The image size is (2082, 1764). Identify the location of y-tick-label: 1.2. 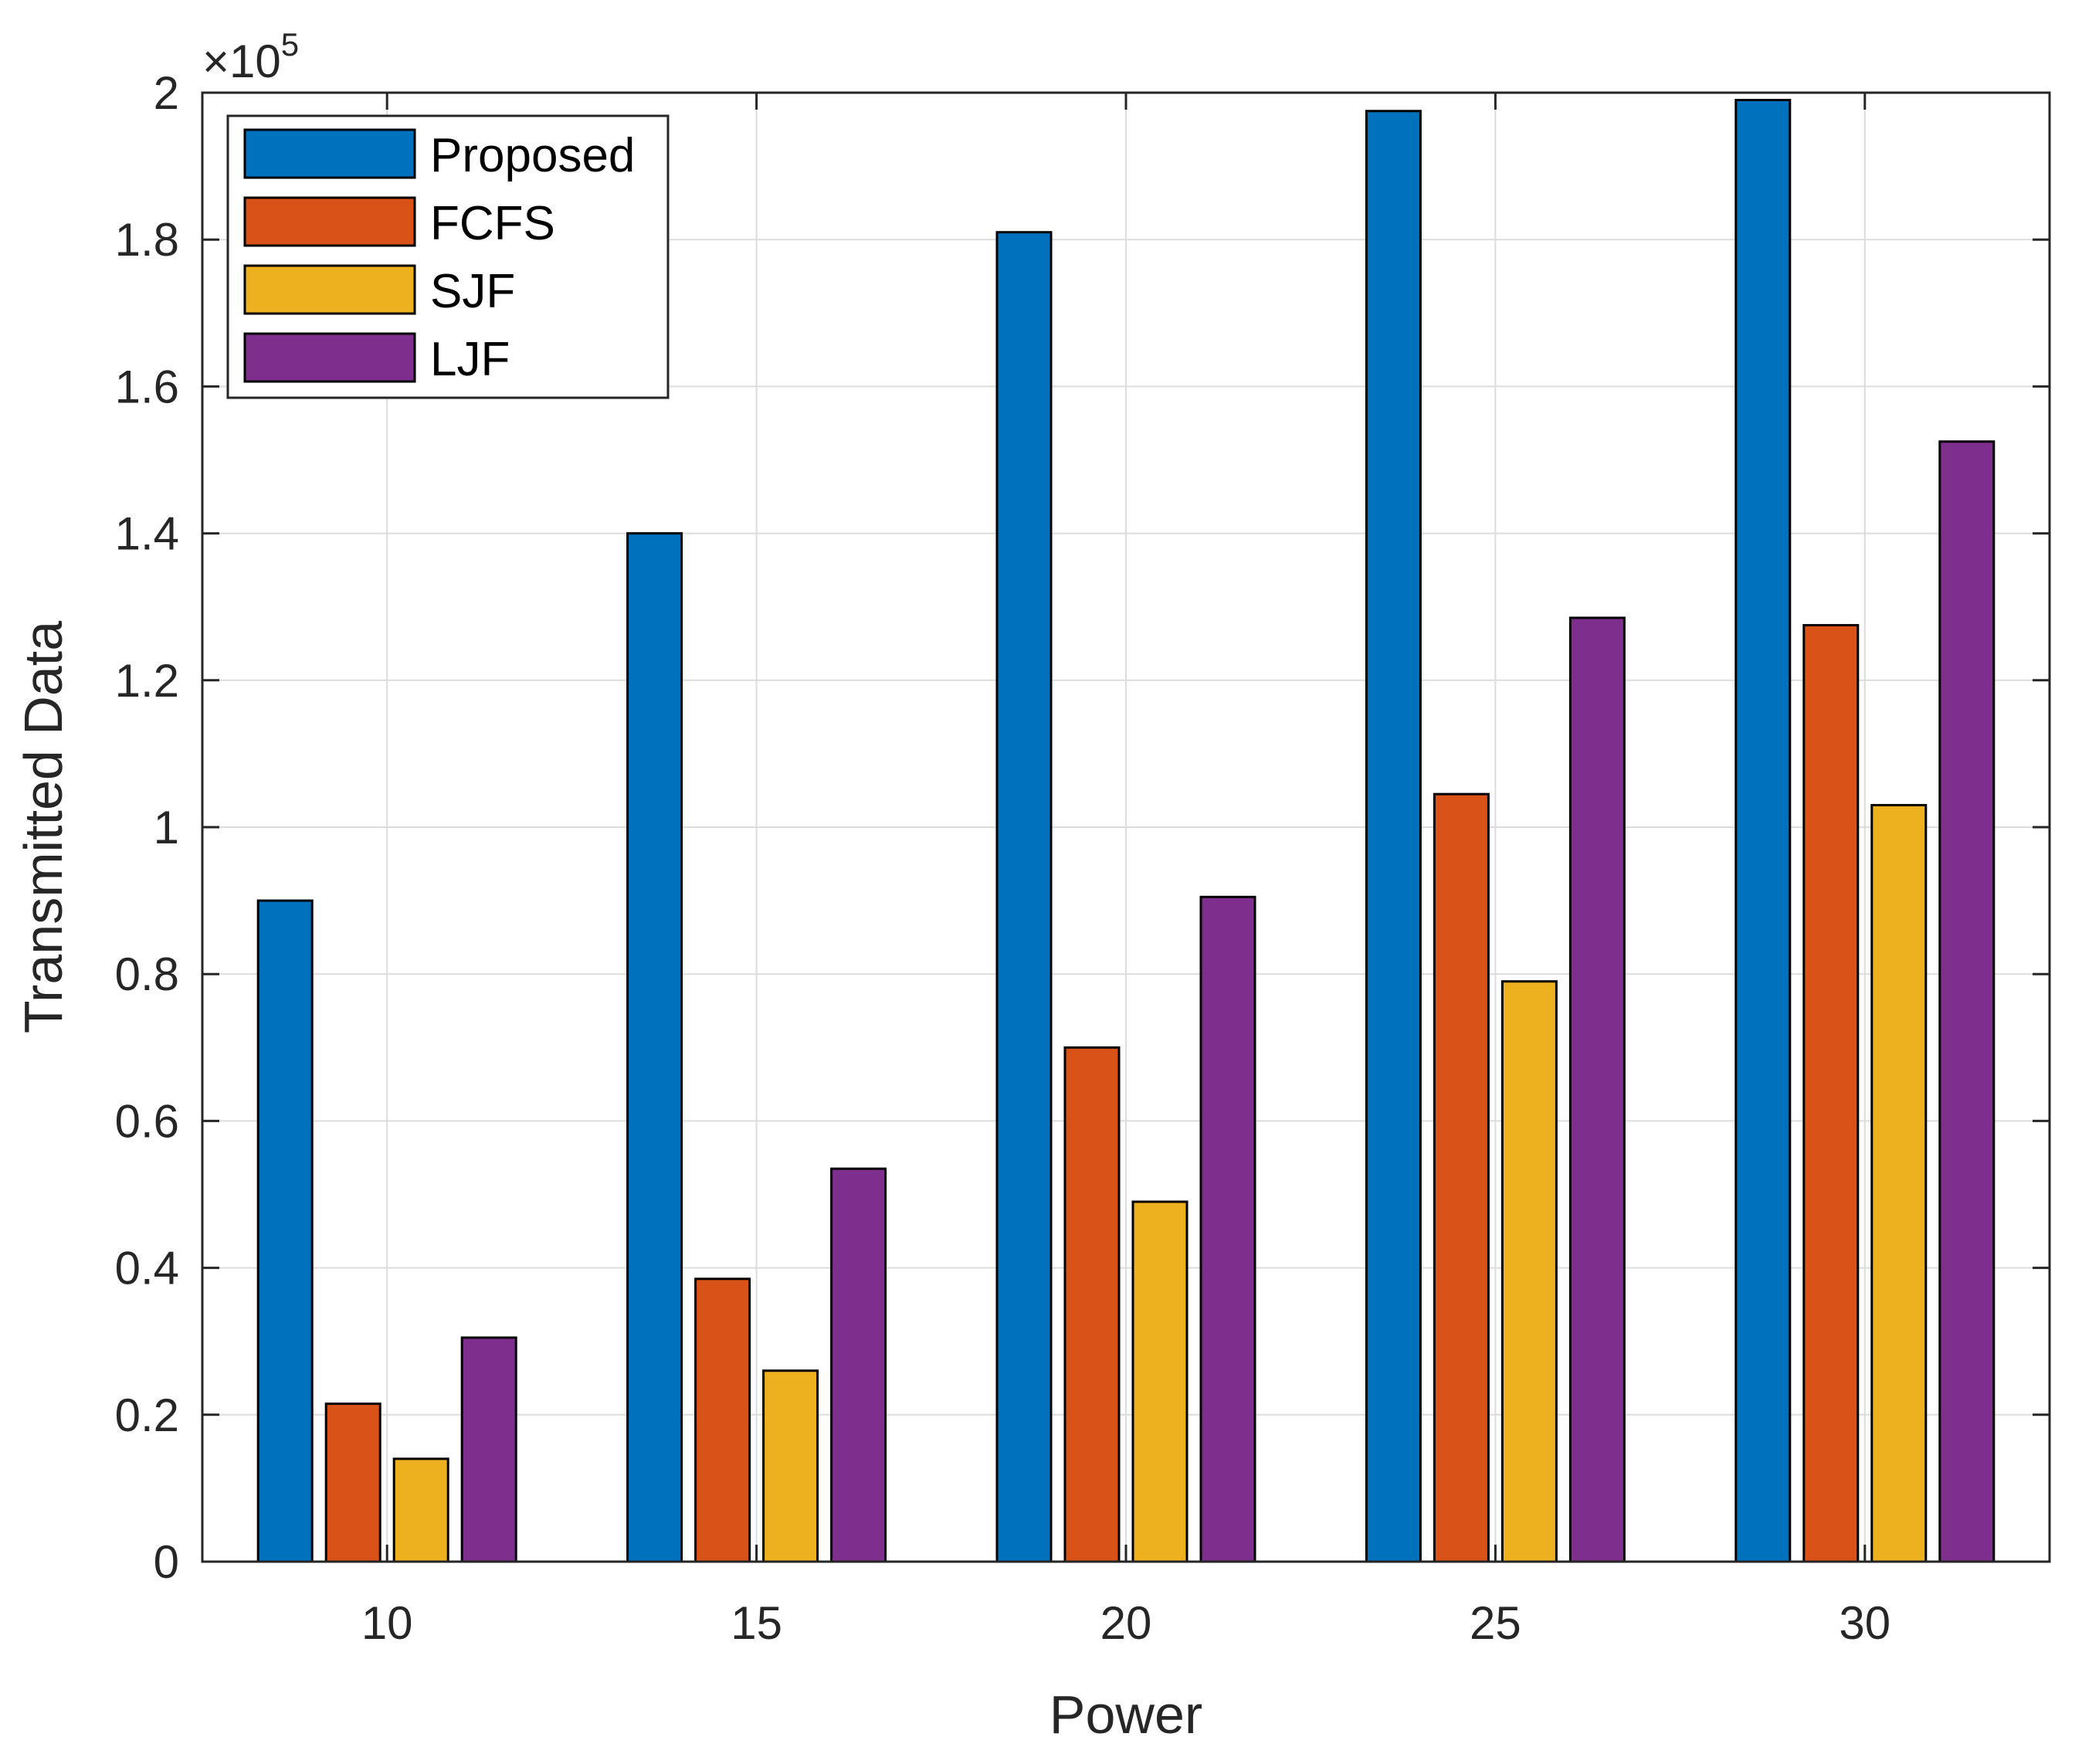
(147, 681).